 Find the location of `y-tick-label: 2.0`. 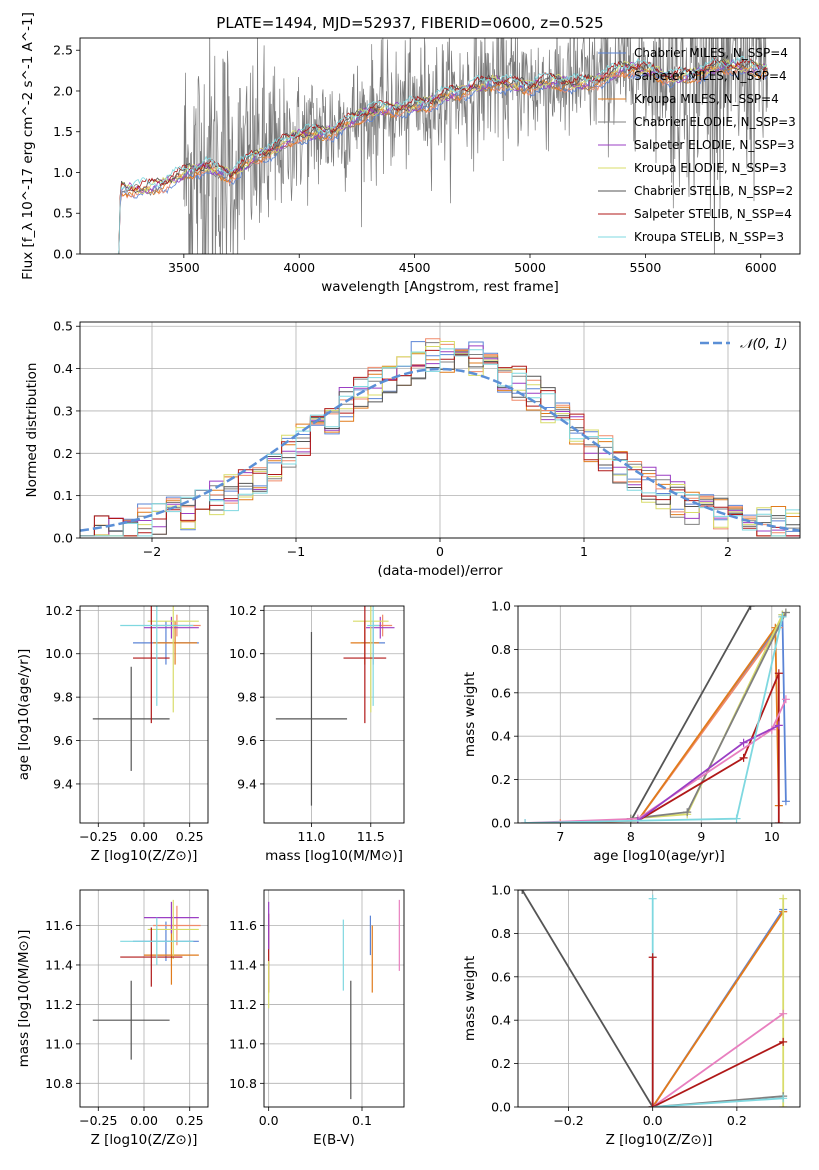

y-tick-label: 2.0 is located at coordinates (63, 90).